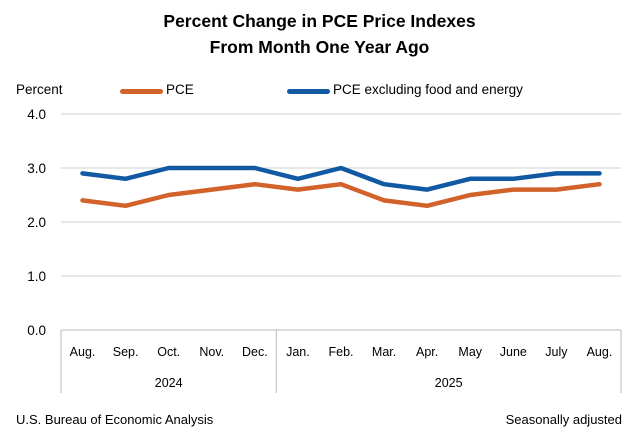  What do you see at coordinates (255, 352) in the screenshot?
I see `x-tick-label-4: Dec.` at bounding box center [255, 352].